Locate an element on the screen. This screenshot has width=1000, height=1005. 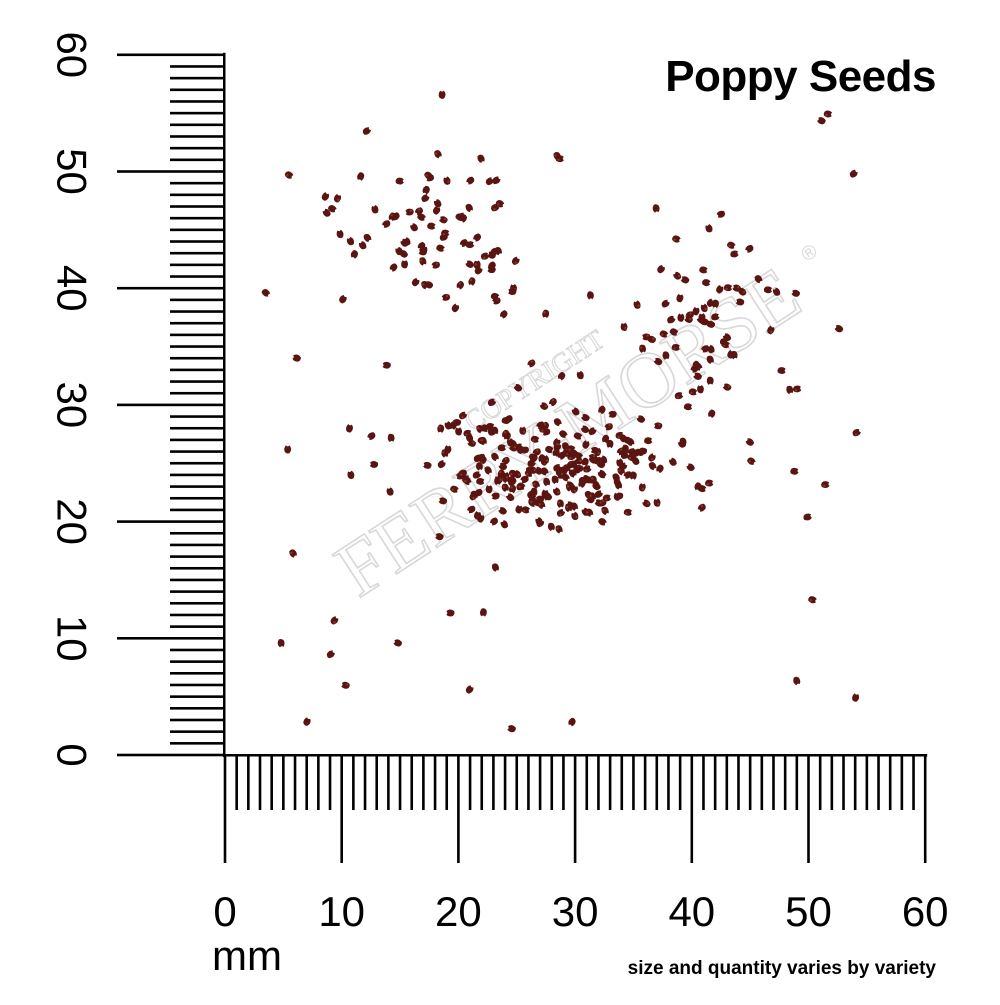
y-axis-tick-label: 10 is located at coordinates (72, 638).